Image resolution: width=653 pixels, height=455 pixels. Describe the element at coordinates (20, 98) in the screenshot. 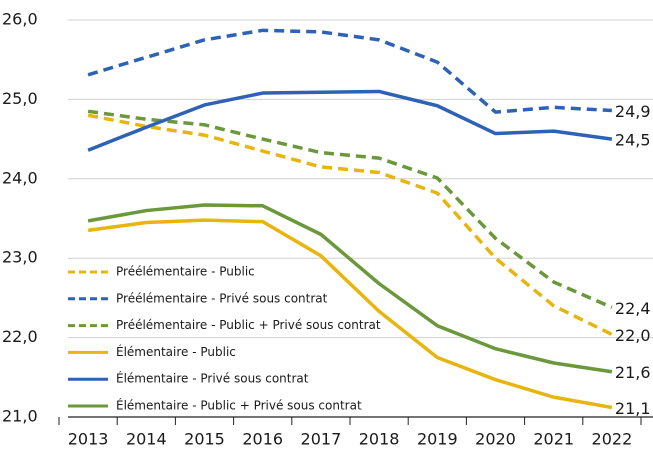

I see `y-tick-label: 25,0` at that location.